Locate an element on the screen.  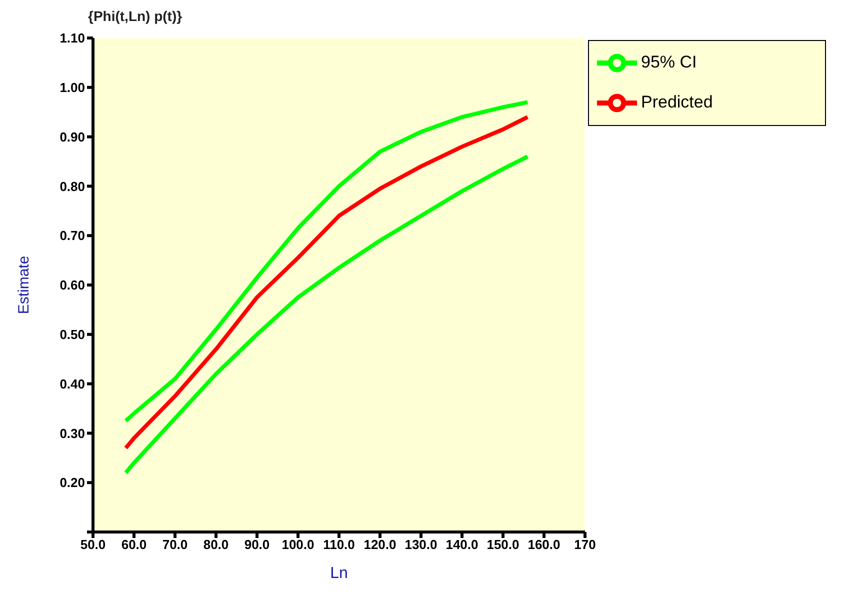
x-tick-label: 100.0 is located at coordinates (298, 544).